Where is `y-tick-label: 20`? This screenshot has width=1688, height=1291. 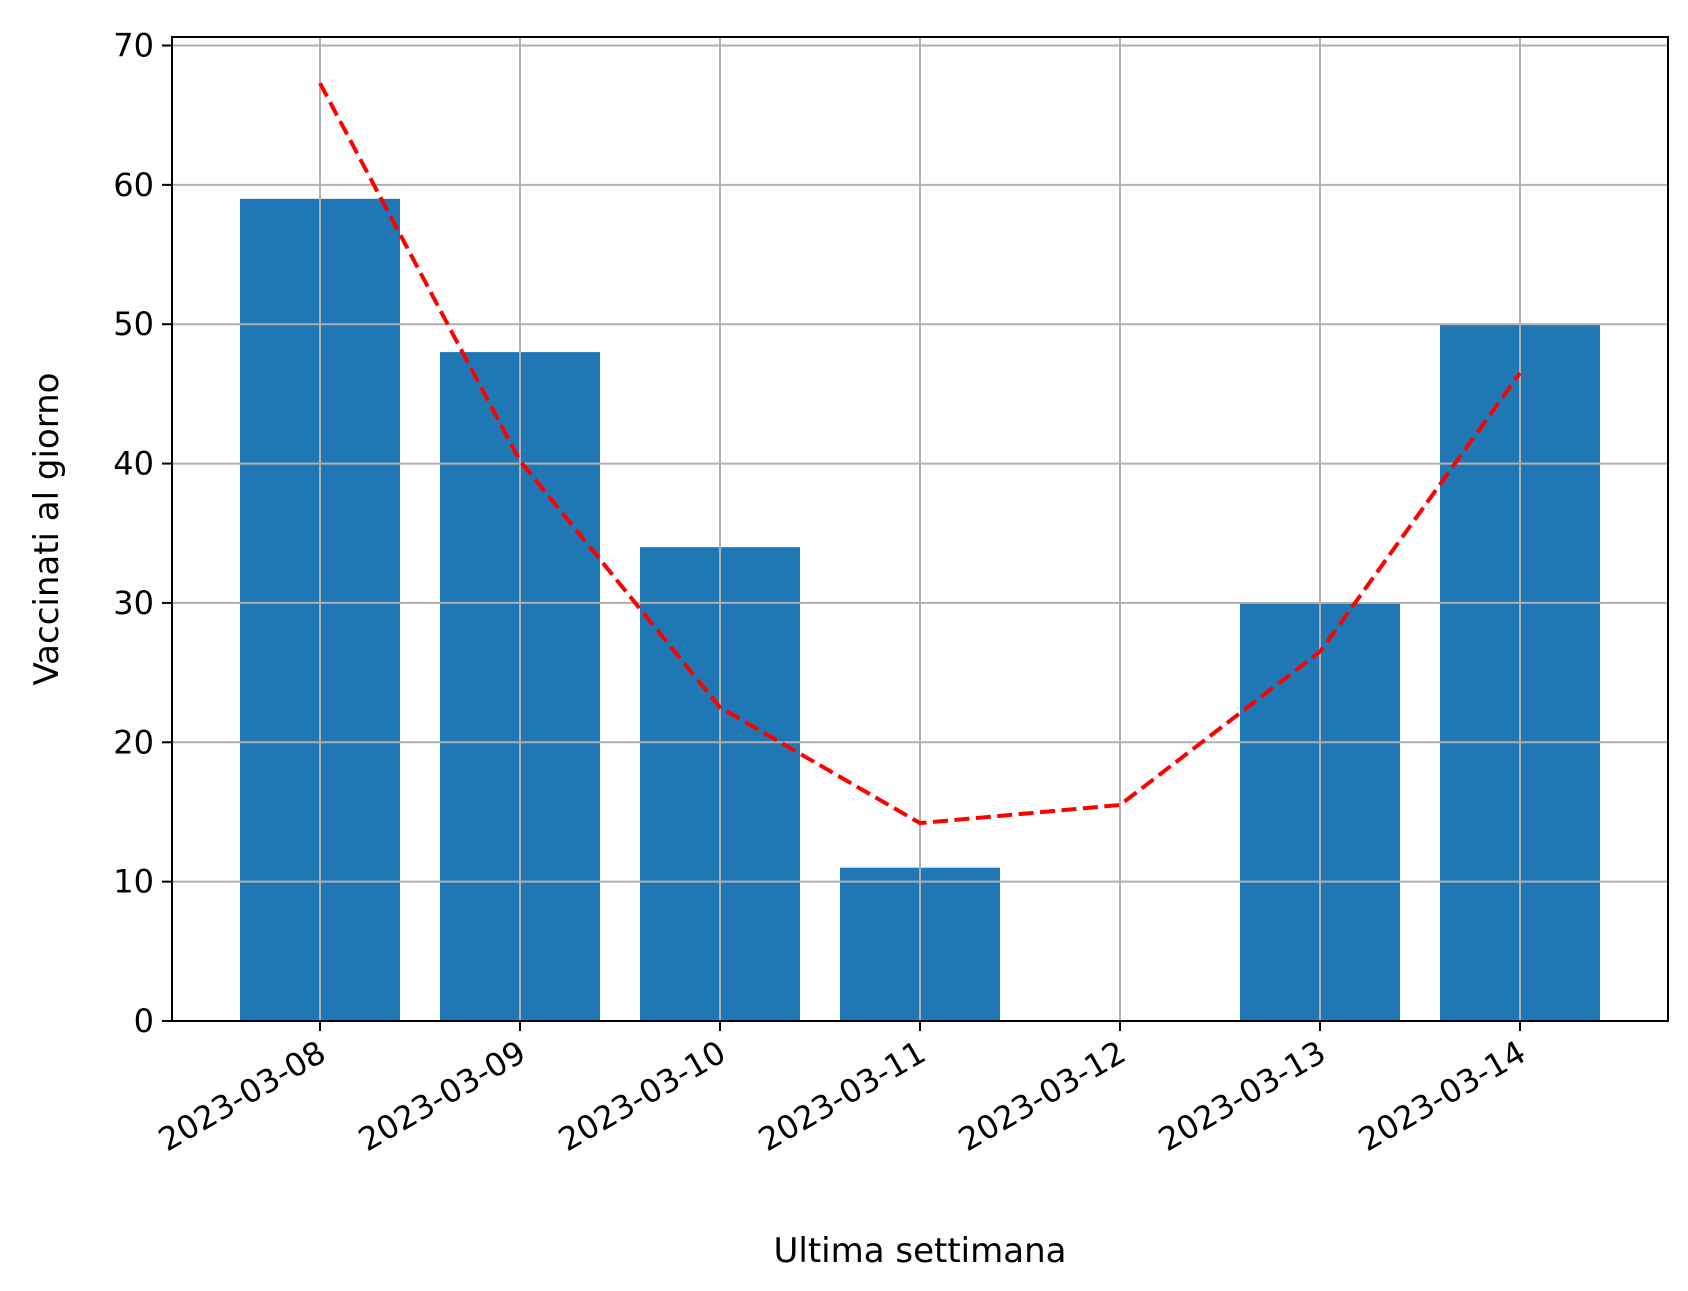
y-tick-label: 20 is located at coordinates (133, 742).